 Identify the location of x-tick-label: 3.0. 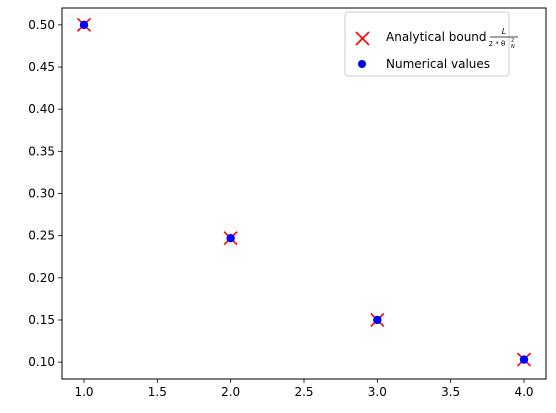
(377, 392).